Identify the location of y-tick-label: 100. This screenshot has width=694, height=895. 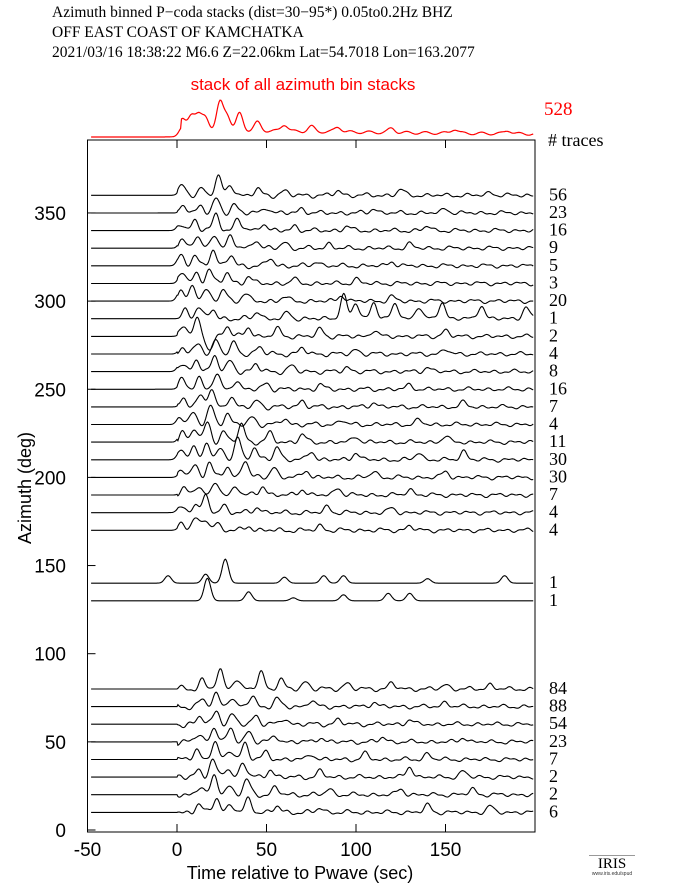
(50, 655).